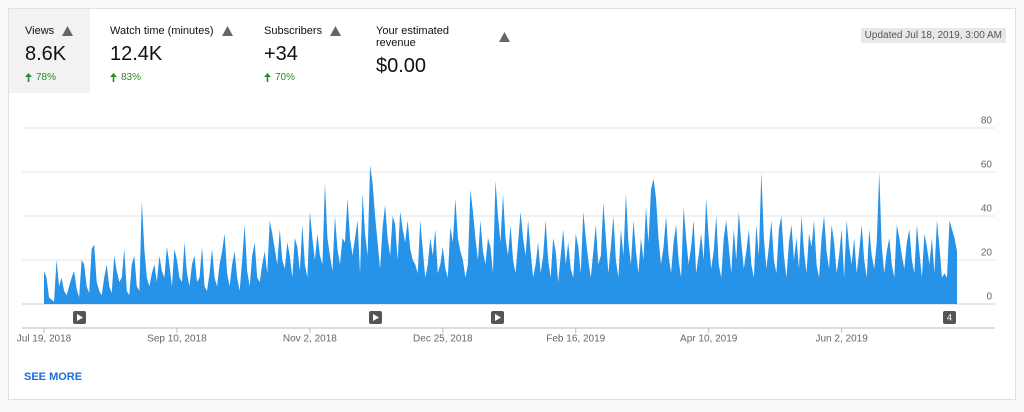 This screenshot has height=412, width=1024. I want to click on x-tick-label: Feb 16, 2019, so click(575, 339).